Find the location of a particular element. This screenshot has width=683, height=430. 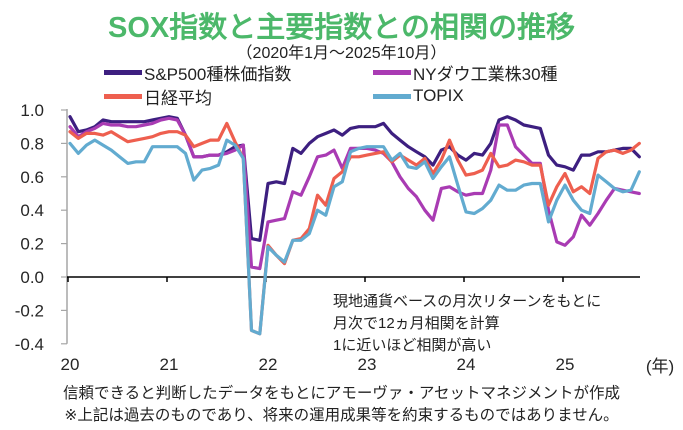

note-line-2: 月次で12ヵ月相関を計算 is located at coordinates (416, 323).